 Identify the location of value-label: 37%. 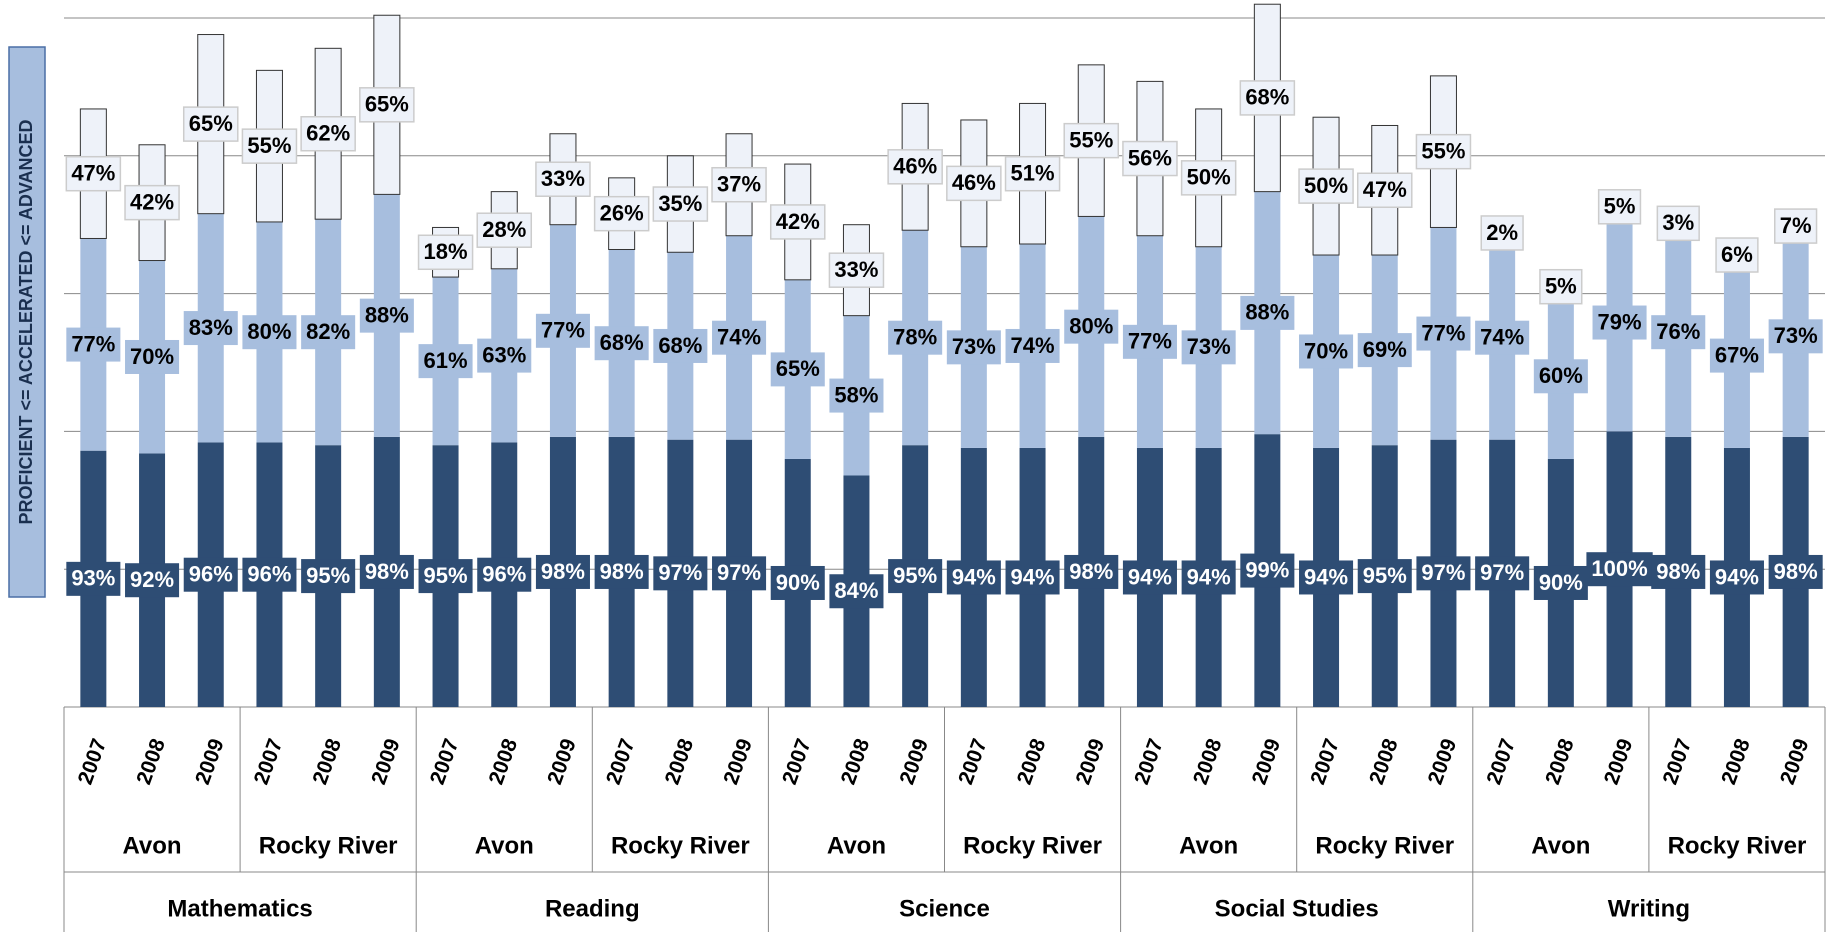
(739, 184).